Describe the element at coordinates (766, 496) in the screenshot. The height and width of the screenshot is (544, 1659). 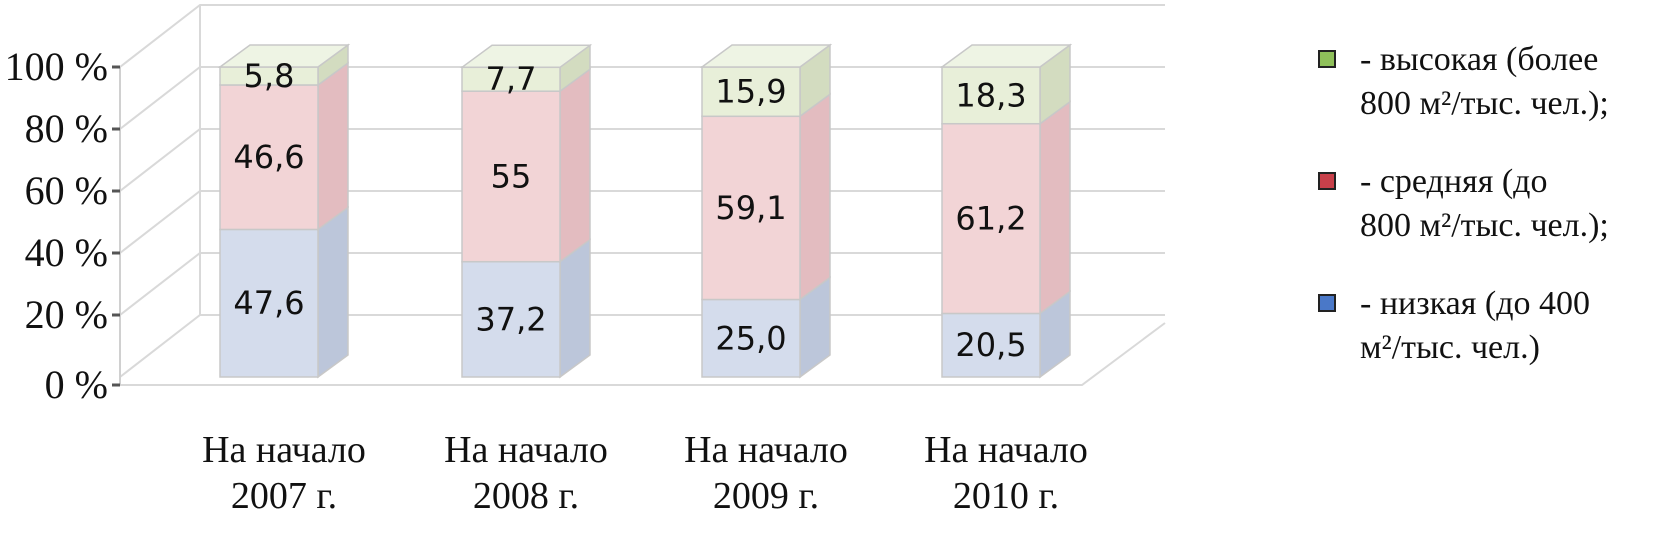
I see `x-tick-label: 2009 г.` at that location.